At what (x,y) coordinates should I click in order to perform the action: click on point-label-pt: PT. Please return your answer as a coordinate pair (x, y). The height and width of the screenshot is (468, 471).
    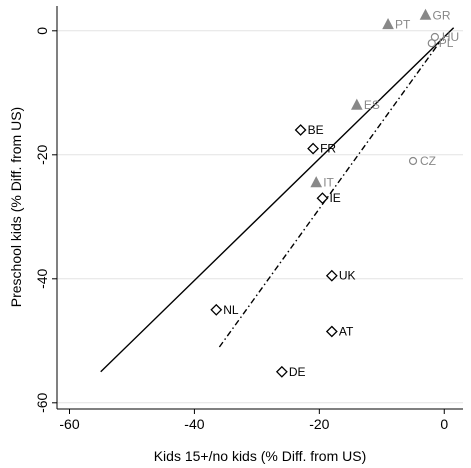
    Looking at the image, I should click on (403, 25).